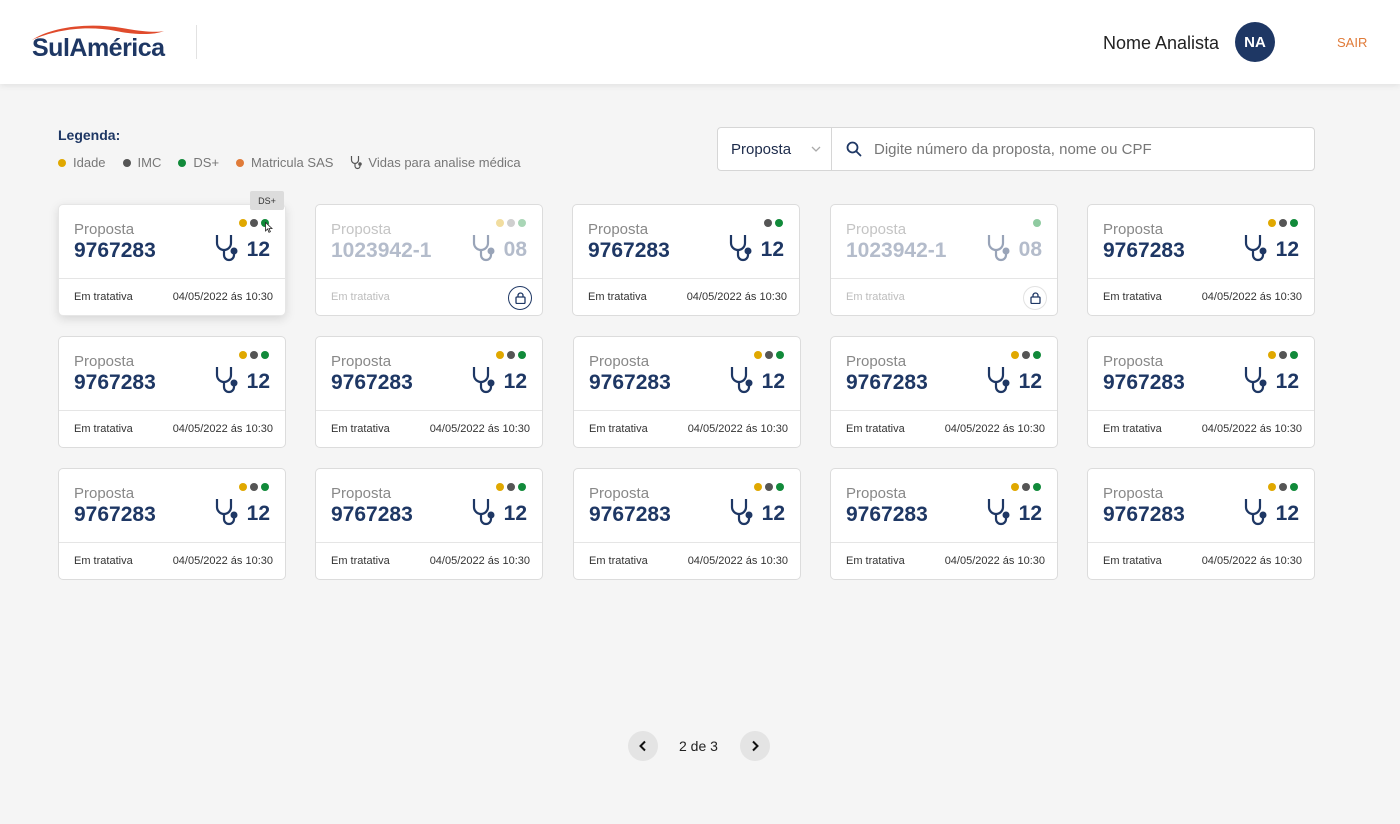 Image resolution: width=1400 pixels, height=824 pixels. Describe the element at coordinates (381, 250) in the screenshot. I see `proposal-number: 1023942-1` at that location.